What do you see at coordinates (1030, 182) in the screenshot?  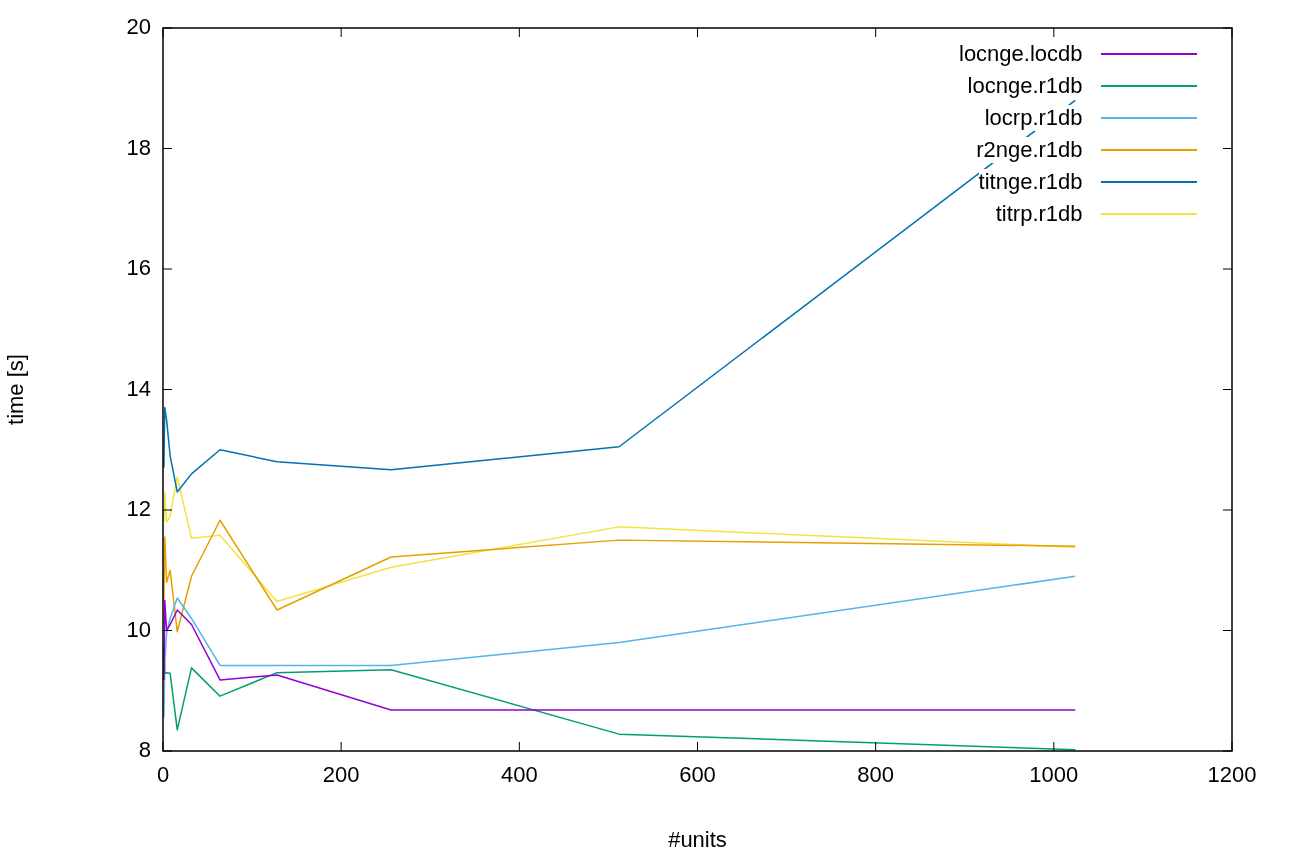 I see `legend-label: titnge.r1db` at bounding box center [1030, 182].